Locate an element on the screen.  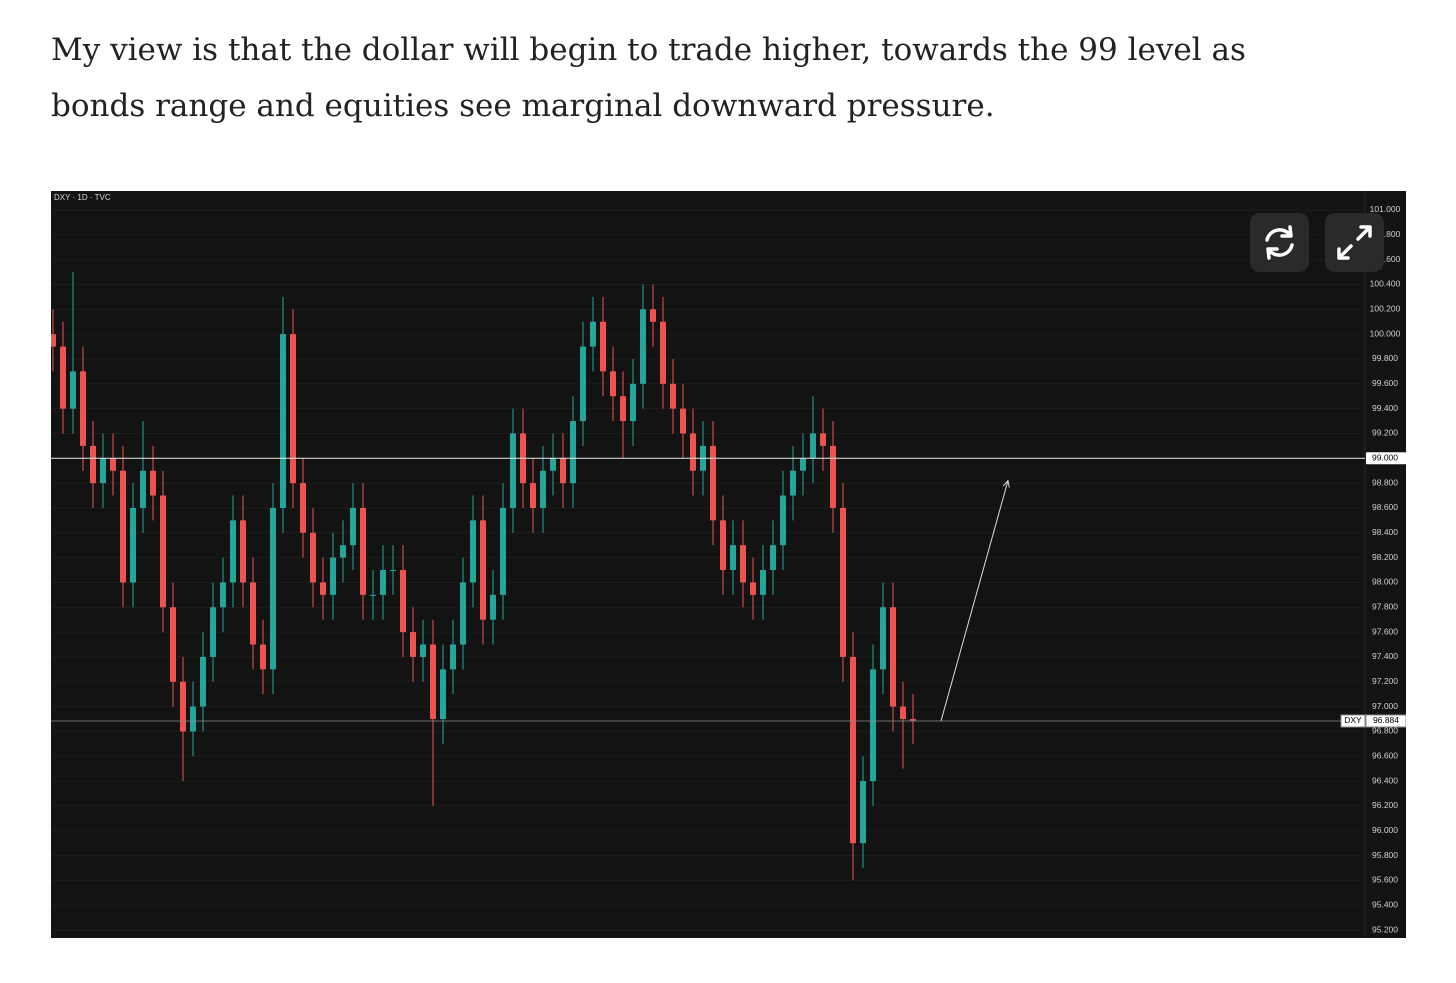
symbol-label: DXY is located at coordinates (1353, 720).